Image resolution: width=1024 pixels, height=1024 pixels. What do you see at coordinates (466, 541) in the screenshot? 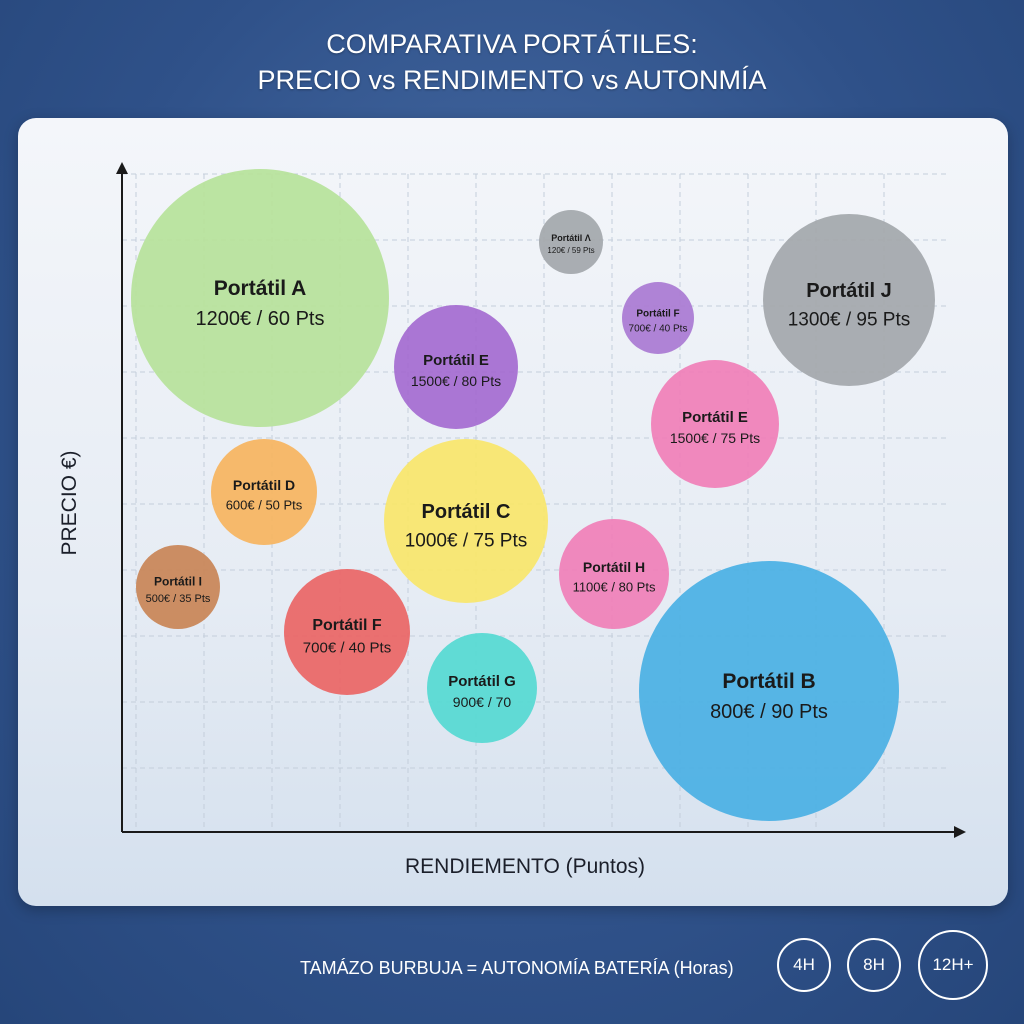
I see `bubble-value-label: 1000€ / 75 Pts` at bounding box center [466, 541].